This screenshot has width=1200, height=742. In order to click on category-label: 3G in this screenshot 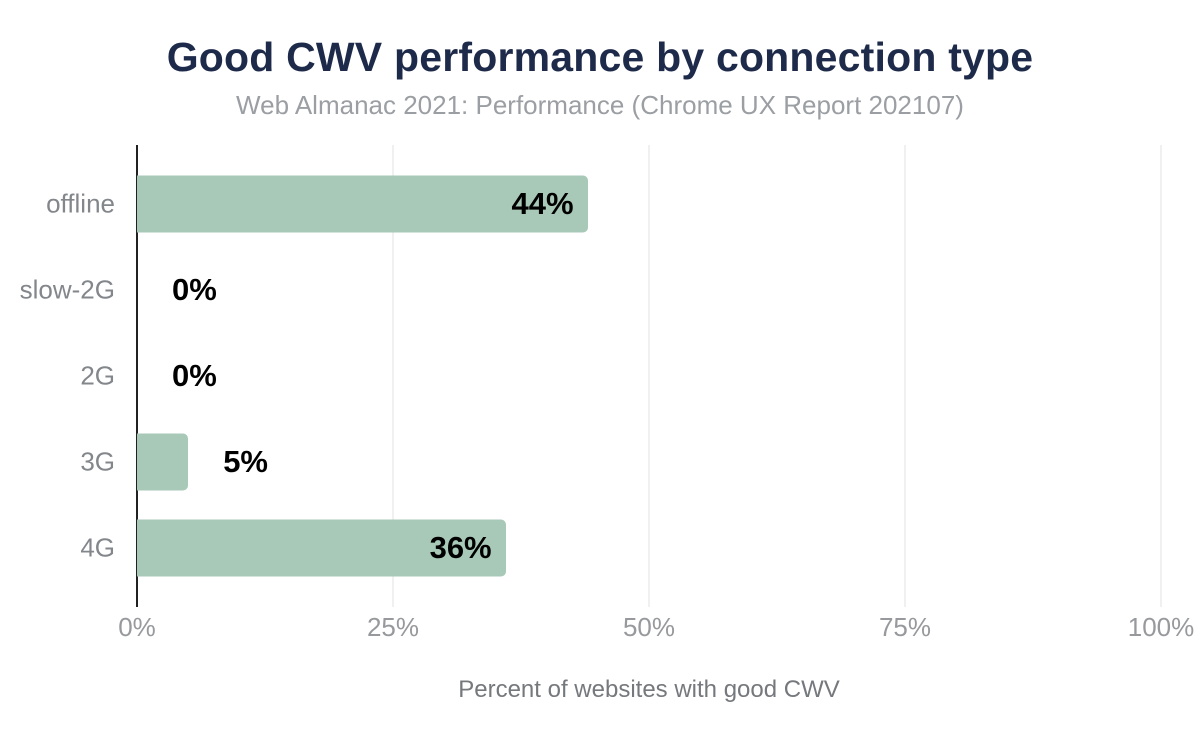, I will do `click(97, 461)`.